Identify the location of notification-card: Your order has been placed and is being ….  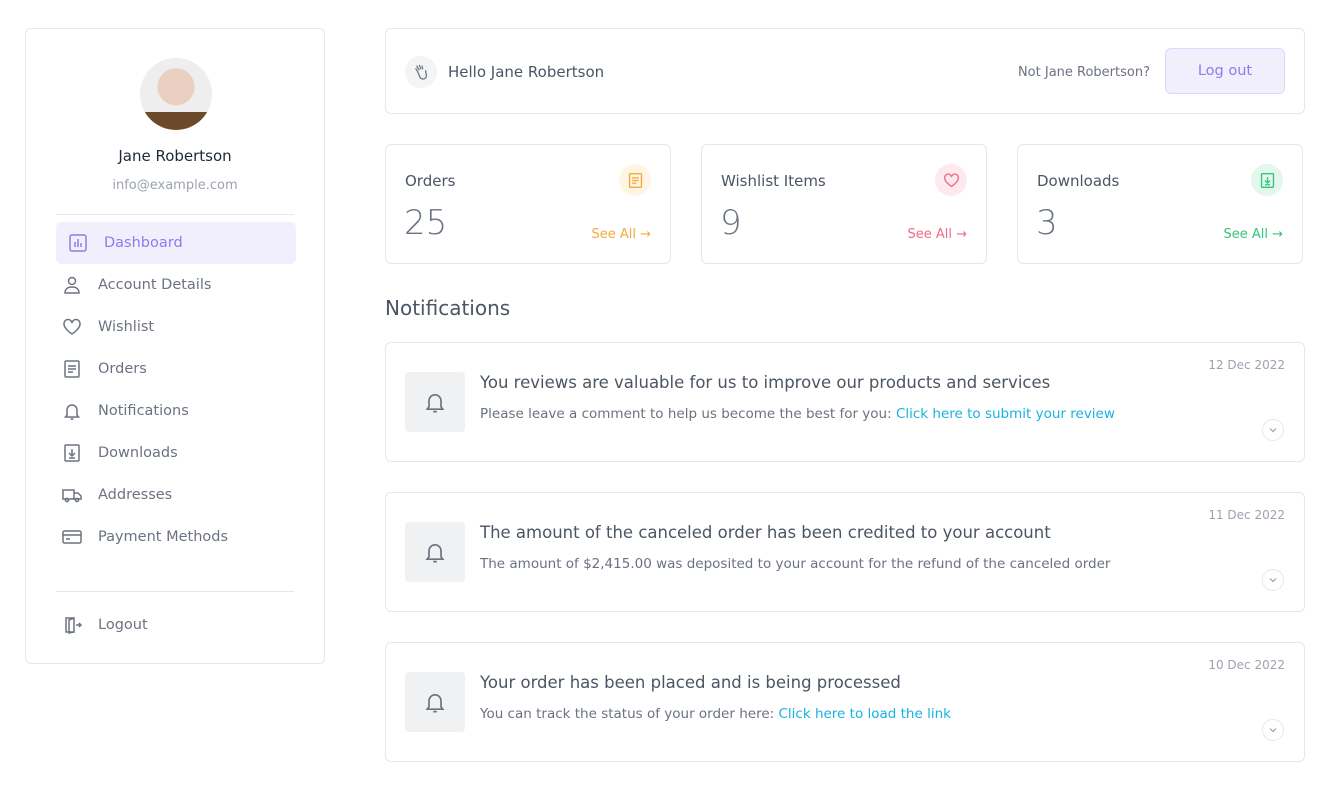
(845, 702).